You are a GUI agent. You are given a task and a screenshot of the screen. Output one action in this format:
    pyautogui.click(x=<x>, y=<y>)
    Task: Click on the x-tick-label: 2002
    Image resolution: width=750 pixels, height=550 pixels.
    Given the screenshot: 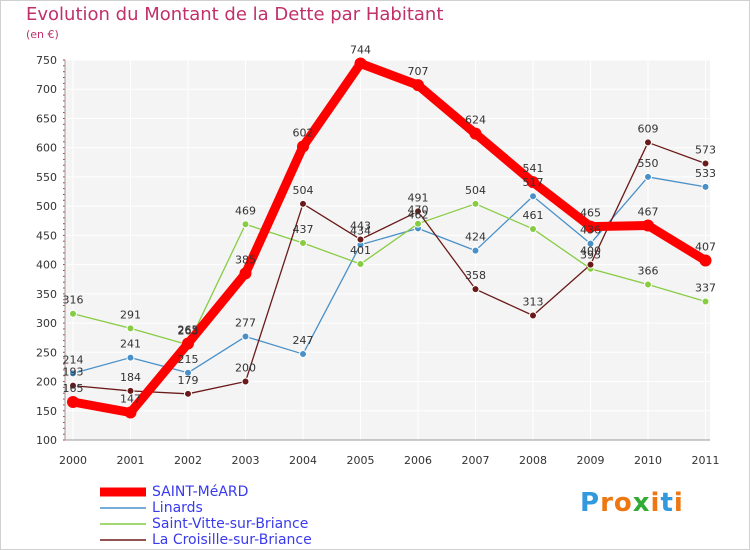 What is the action you would take?
    pyautogui.click(x=188, y=460)
    